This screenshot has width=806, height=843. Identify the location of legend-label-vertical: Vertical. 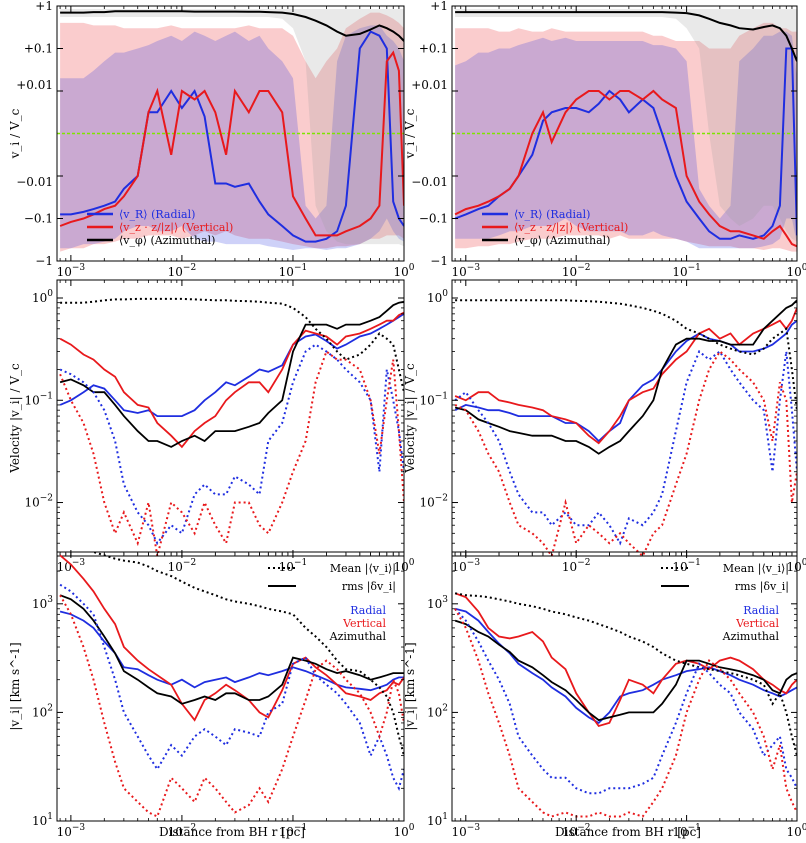
(757, 623).